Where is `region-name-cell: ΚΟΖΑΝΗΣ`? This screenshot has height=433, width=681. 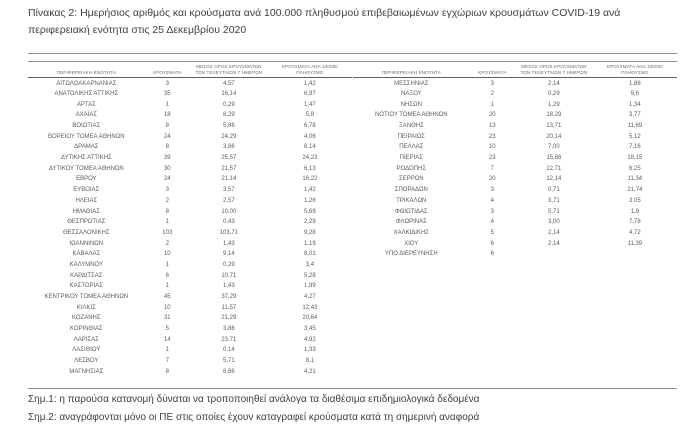
region-name-cell: ΚΟΖΑΝΗΣ is located at coordinates (86, 318).